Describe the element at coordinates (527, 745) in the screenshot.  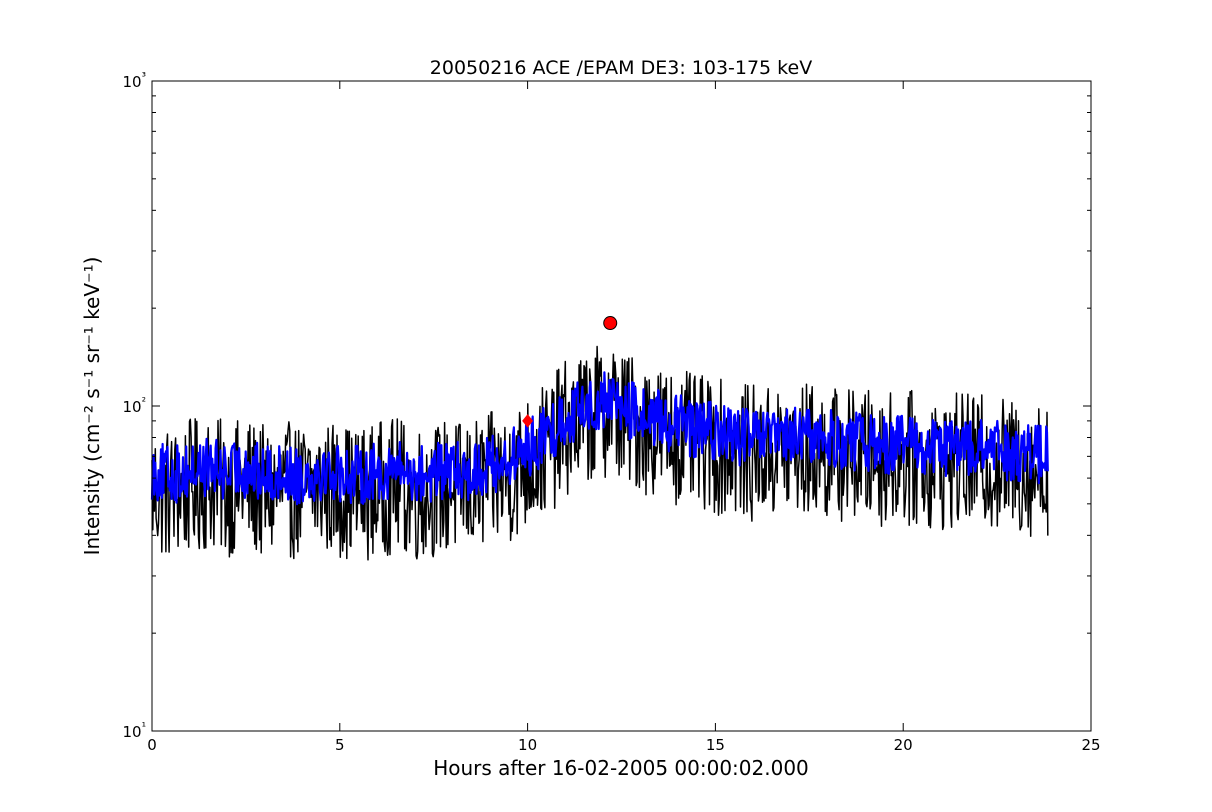
I see `x-tick-label: 10` at that location.